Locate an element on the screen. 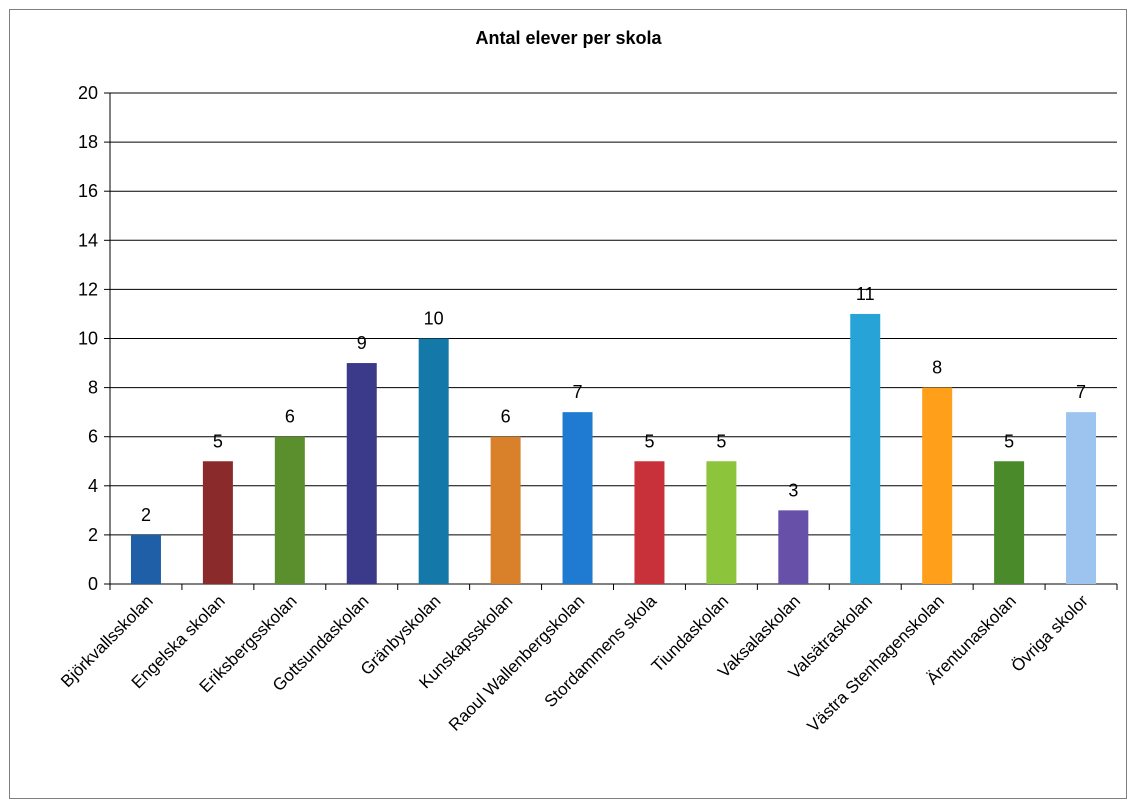 The image size is (1137, 810). y-tick-label: 18 is located at coordinates (88, 142).